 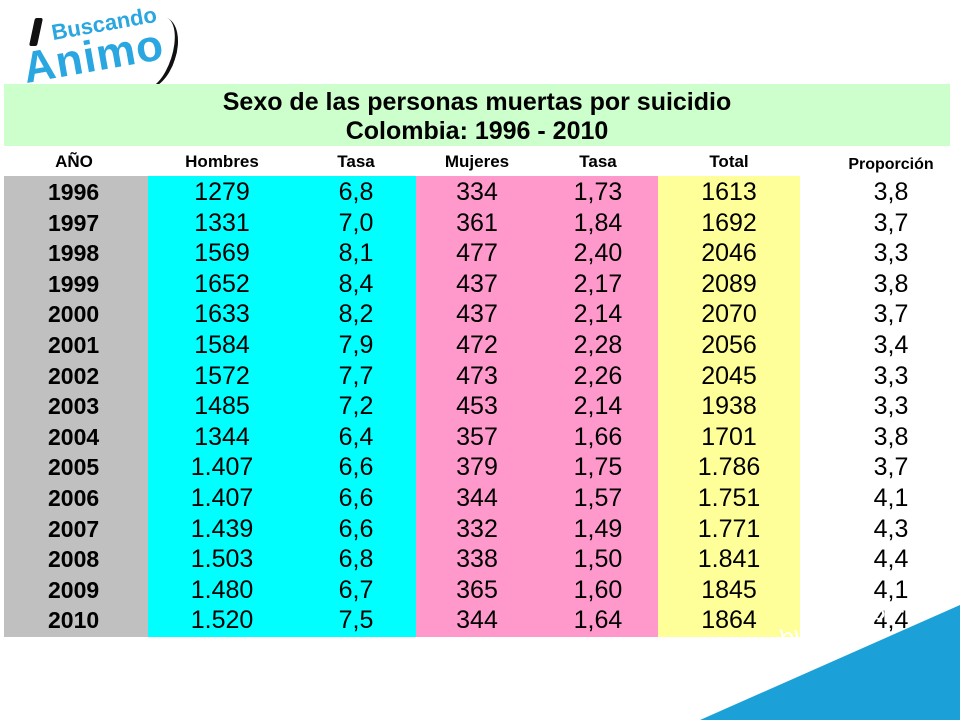 What do you see at coordinates (74, 161) in the screenshot?
I see `header-year: AÑO` at bounding box center [74, 161].